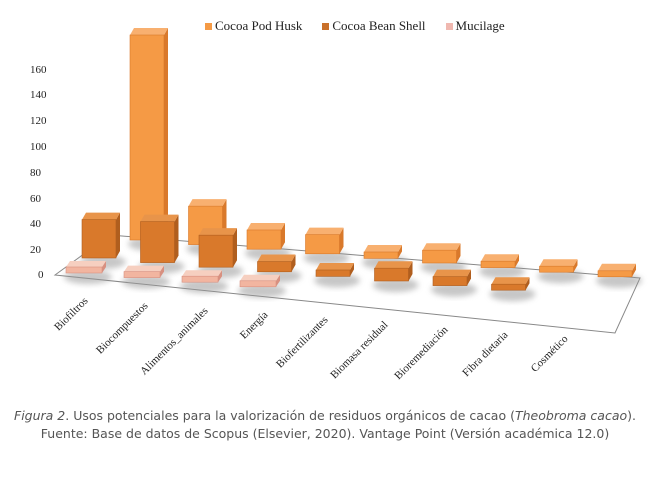 This screenshot has width=650, height=483. I want to click on legend-item-pod-husk: Cocoa Pod Husk, so click(253, 26).